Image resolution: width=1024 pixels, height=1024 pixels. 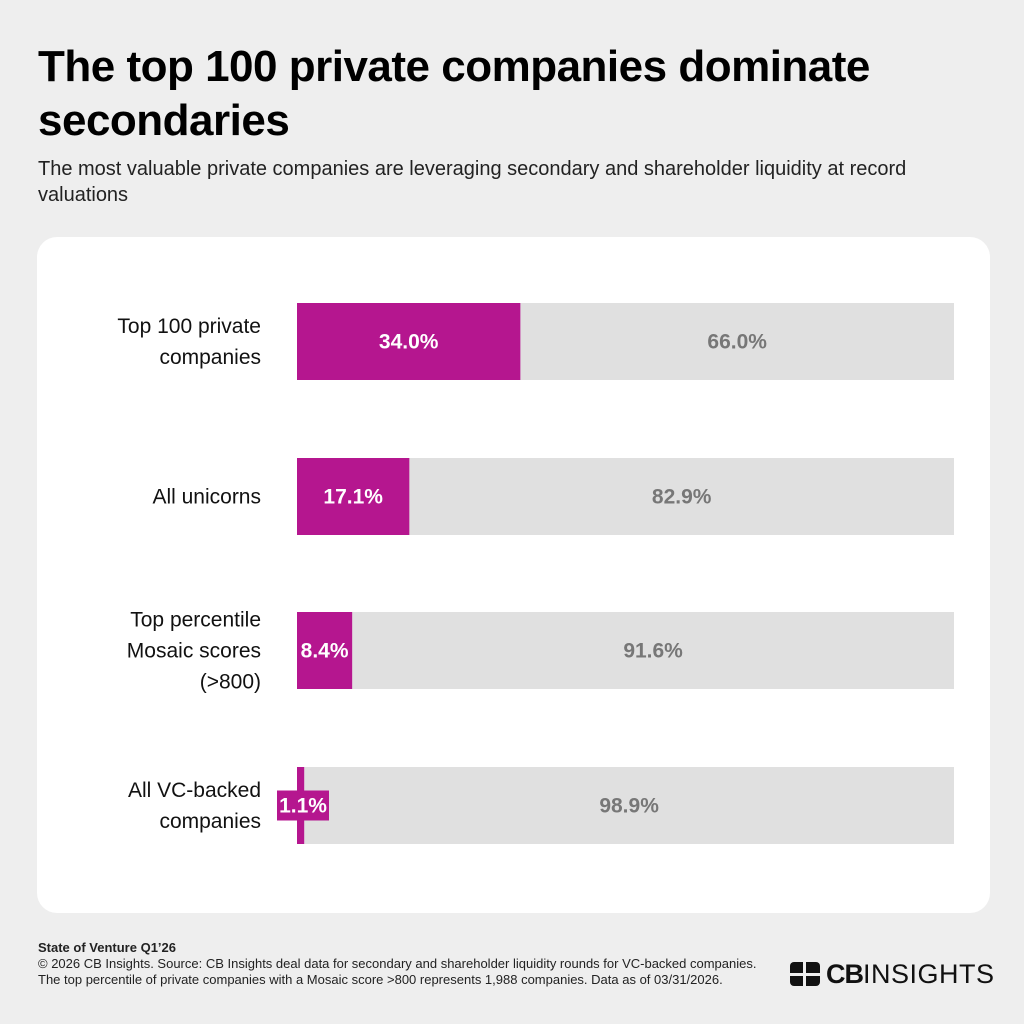 I want to click on cb-insights-logo: CB INSIGHTS, so click(x=892, y=973).